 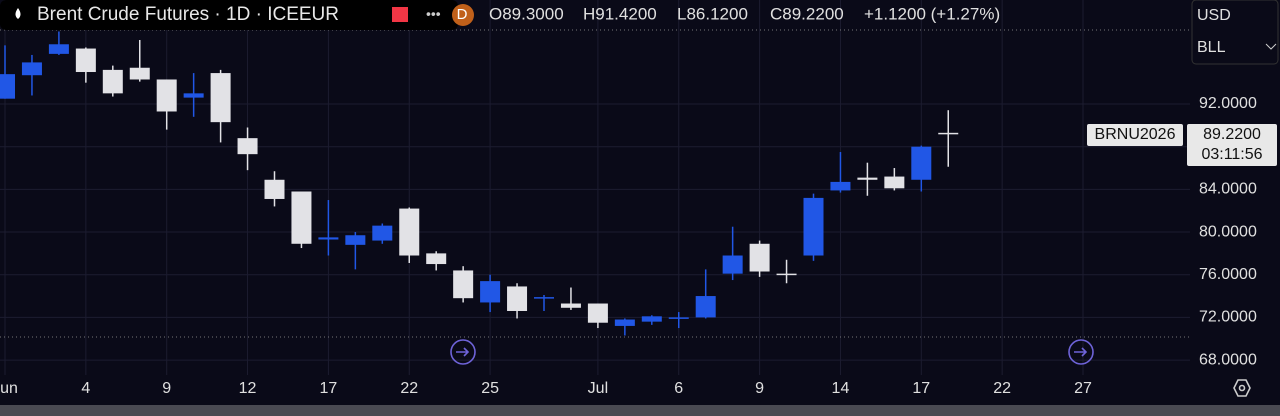 I want to click on price-axis, so click(x=1235, y=202).